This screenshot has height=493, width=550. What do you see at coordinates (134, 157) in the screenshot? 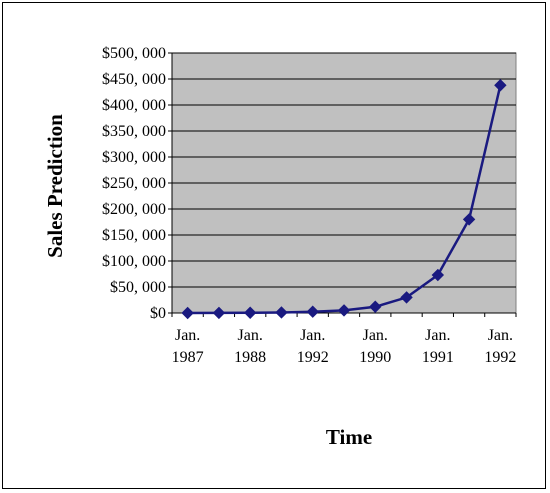
I see `y-tick-label: $300, 000` at bounding box center [134, 157].